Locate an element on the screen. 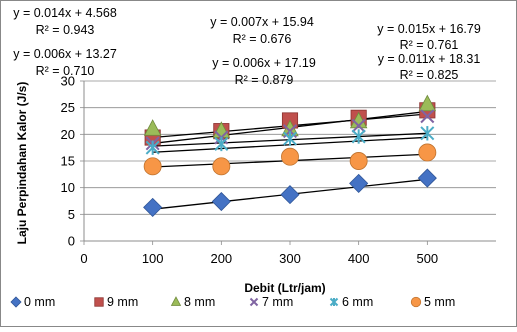 Image resolution: width=517 pixels, height=332 pixels. legend-item-0-mm: 0 mm is located at coordinates (32, 302).